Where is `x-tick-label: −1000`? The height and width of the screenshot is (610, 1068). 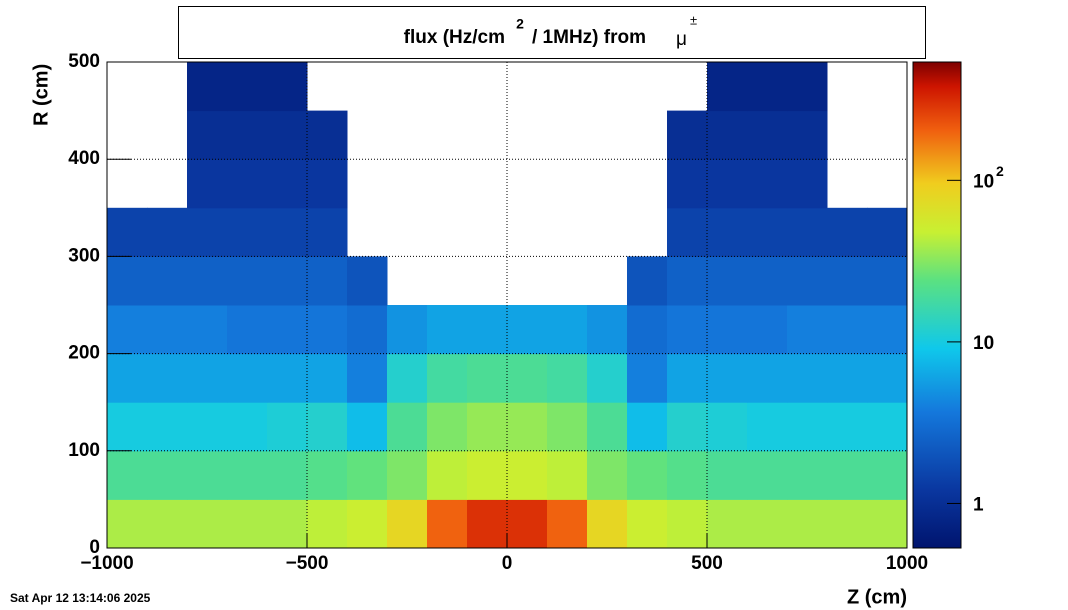 x-tick-label: −1000 is located at coordinates (106, 563).